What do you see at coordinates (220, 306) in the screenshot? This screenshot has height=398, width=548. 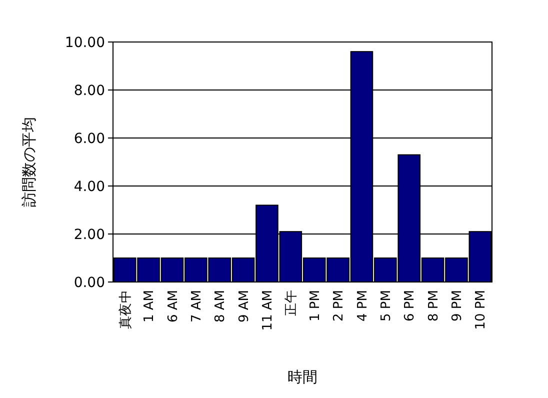 I see `x-tick-label: 8 AM` at bounding box center [220, 306].